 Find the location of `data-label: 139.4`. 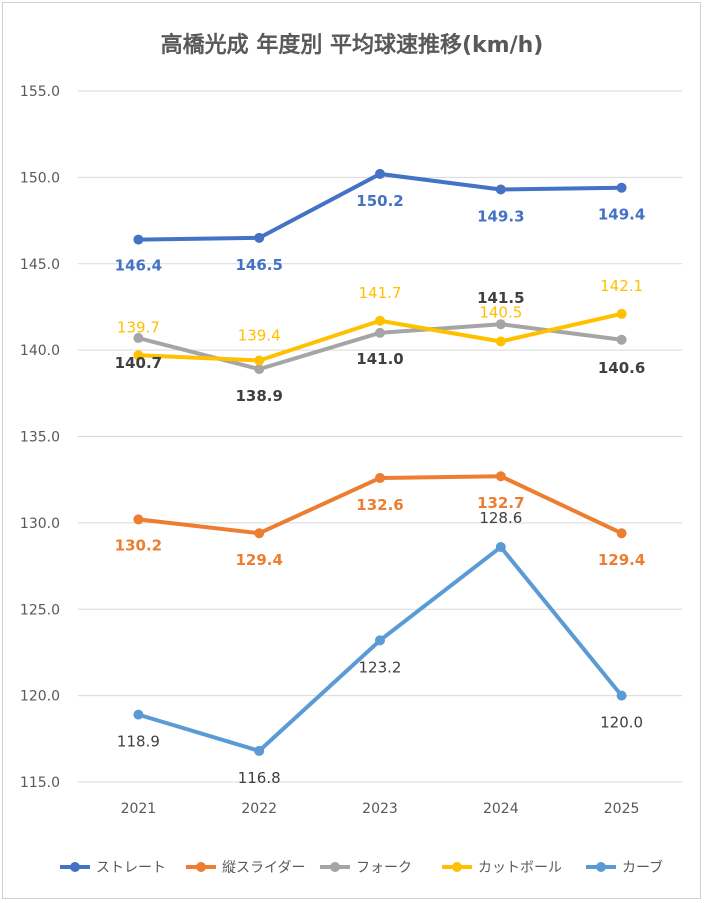

data-label: 139.4 is located at coordinates (259, 335).